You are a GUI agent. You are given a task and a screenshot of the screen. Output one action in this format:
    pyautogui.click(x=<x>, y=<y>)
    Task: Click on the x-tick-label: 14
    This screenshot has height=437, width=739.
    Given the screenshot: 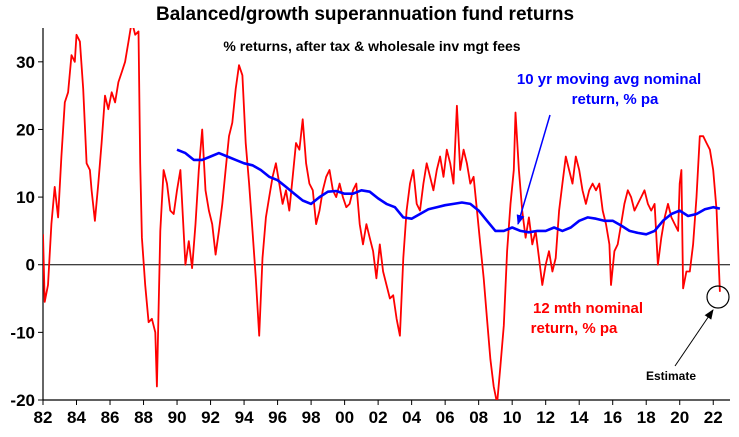 What is the action you would take?
    pyautogui.click(x=579, y=417)
    